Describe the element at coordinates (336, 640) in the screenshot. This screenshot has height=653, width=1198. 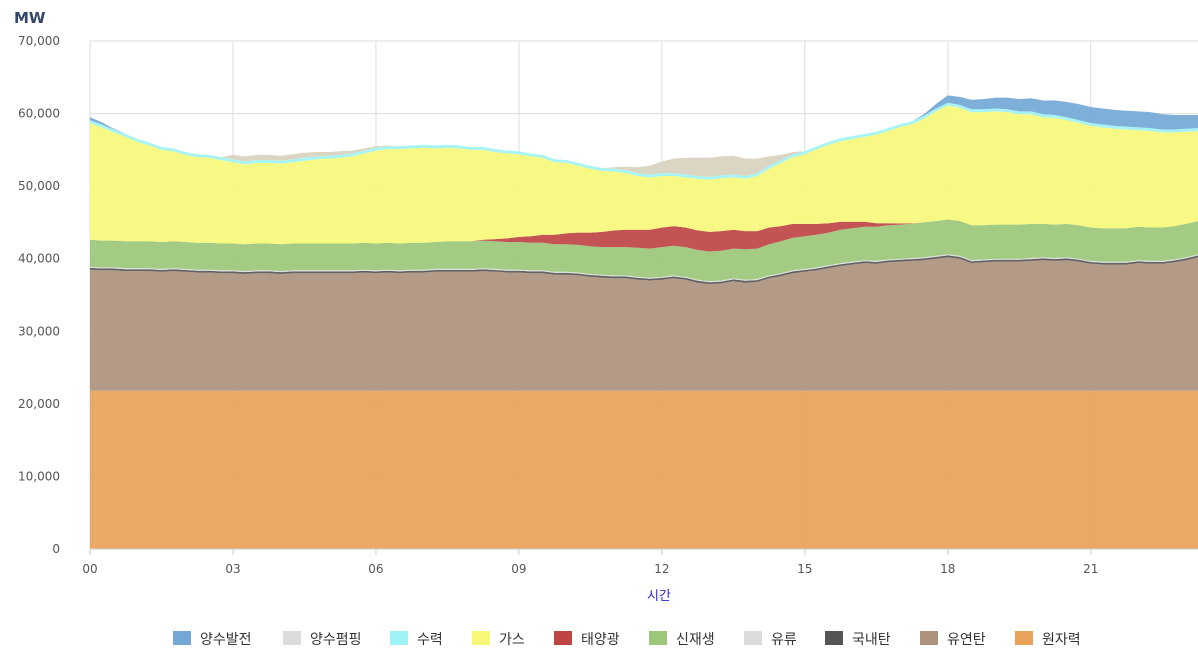
I see `legend-label: 양수펌핑` at that location.